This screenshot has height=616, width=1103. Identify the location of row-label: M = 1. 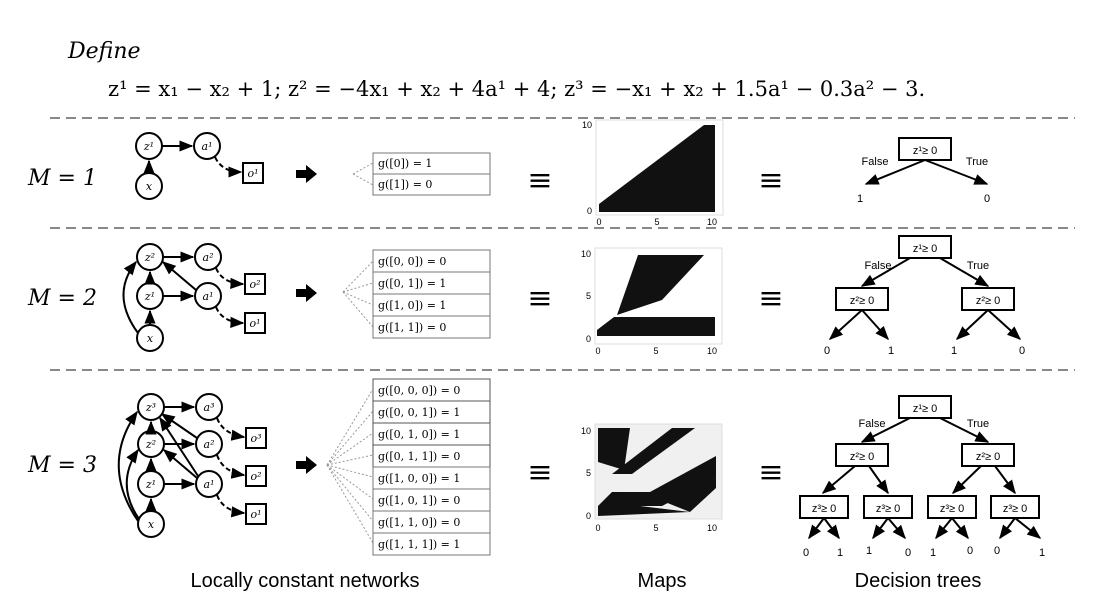
(62, 178).